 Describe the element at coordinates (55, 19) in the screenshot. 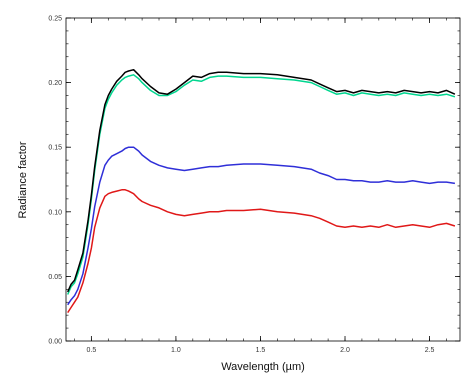

I see `y-tick-label: 0.25` at that location.